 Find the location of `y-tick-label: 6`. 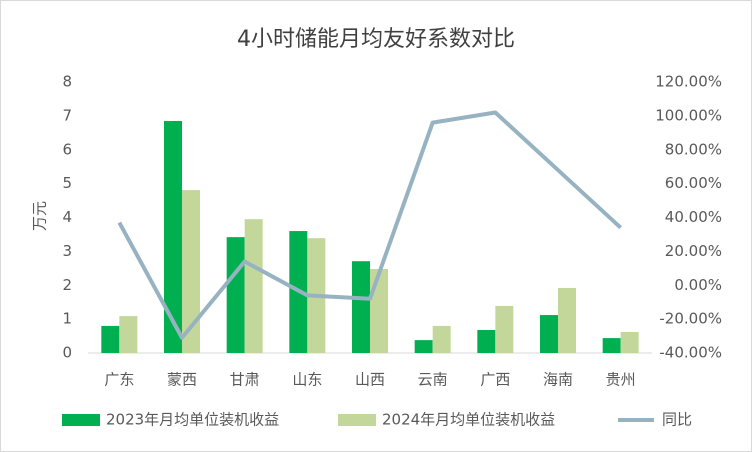

y-tick-label: 6 is located at coordinates (67, 149).